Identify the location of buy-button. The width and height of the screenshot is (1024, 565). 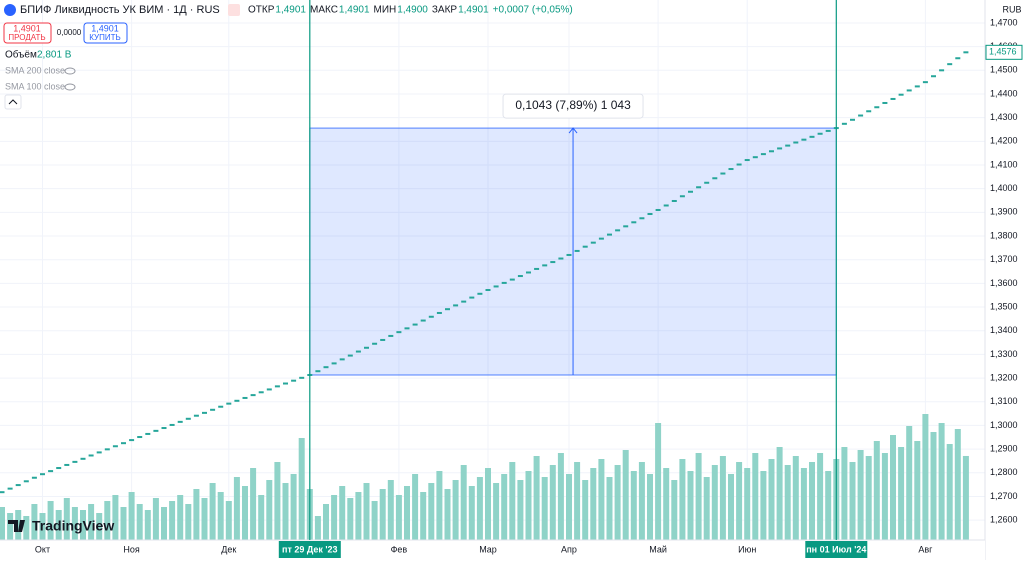
(105, 33).